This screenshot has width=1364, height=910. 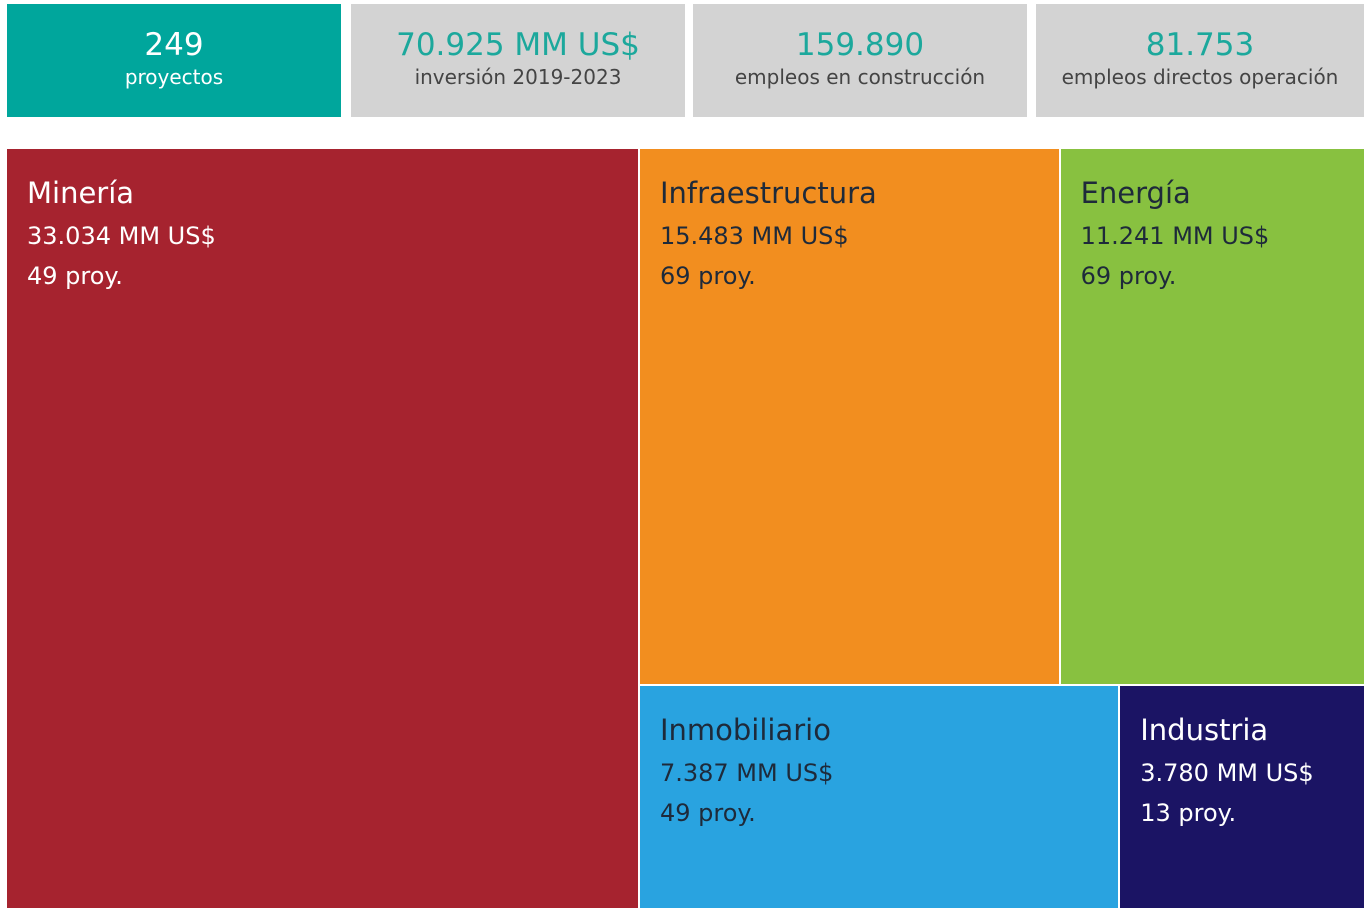 I want to click on cell-title: Inmobiliario, so click(x=745, y=729).